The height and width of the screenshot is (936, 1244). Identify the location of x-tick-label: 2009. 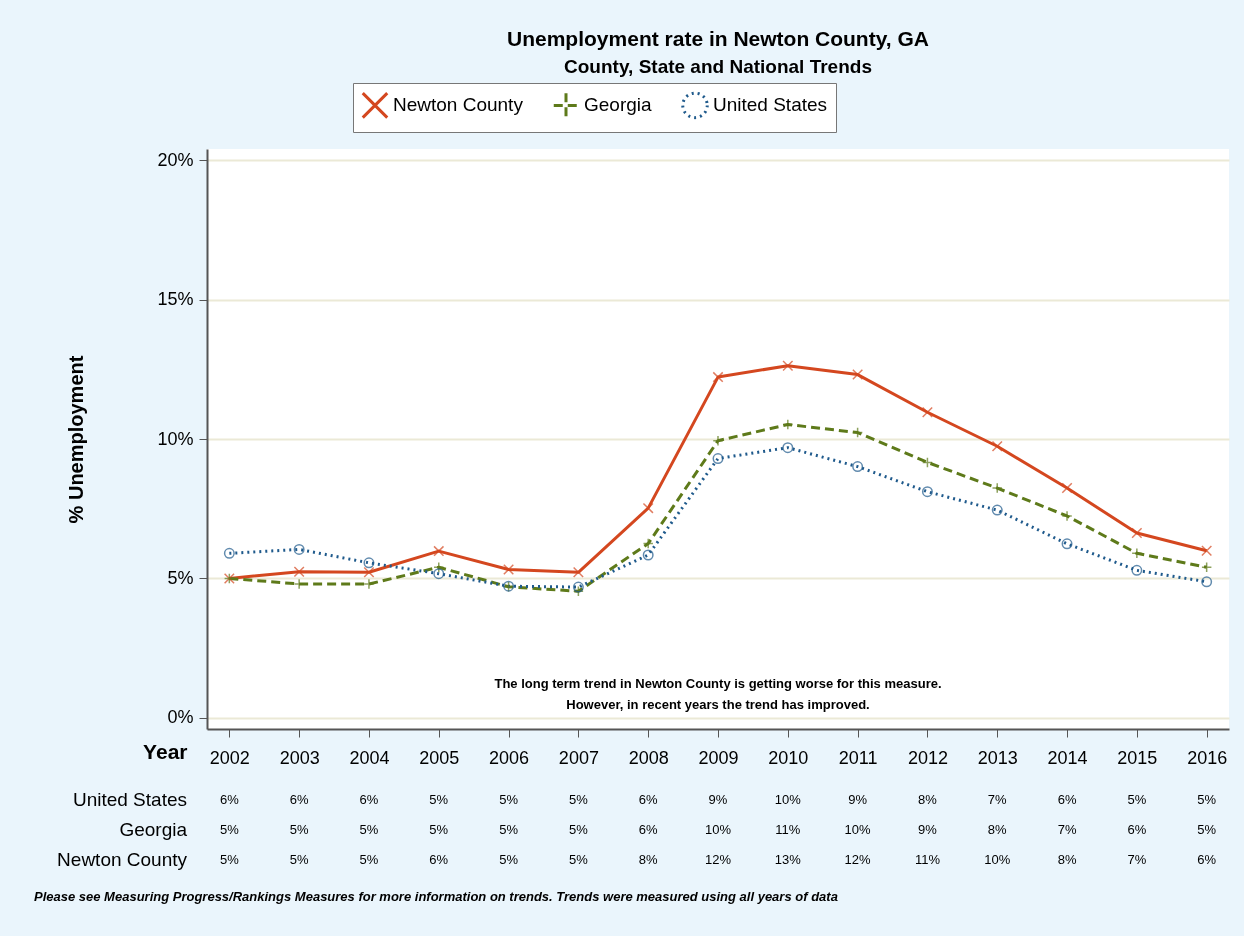
(718, 757).